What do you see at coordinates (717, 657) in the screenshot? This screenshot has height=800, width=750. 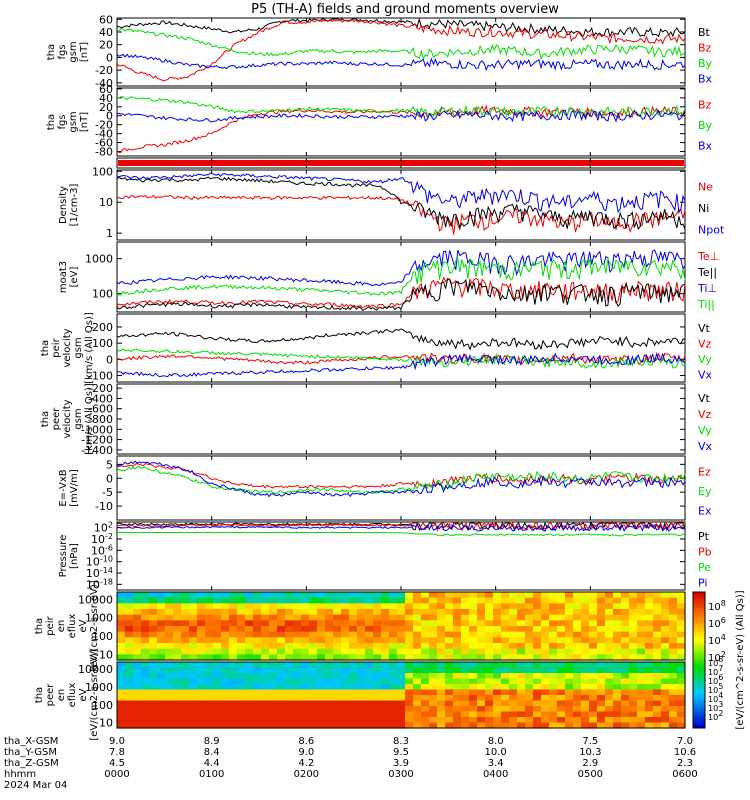 I see `colorbar-tick-label: 10²` at bounding box center [717, 657].